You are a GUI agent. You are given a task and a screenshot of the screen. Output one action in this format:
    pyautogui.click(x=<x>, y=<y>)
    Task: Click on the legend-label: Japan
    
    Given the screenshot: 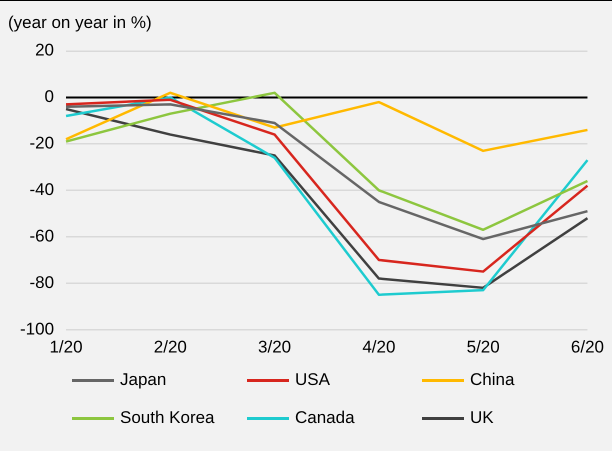 What is the action you would take?
    pyautogui.click(x=143, y=380)
    